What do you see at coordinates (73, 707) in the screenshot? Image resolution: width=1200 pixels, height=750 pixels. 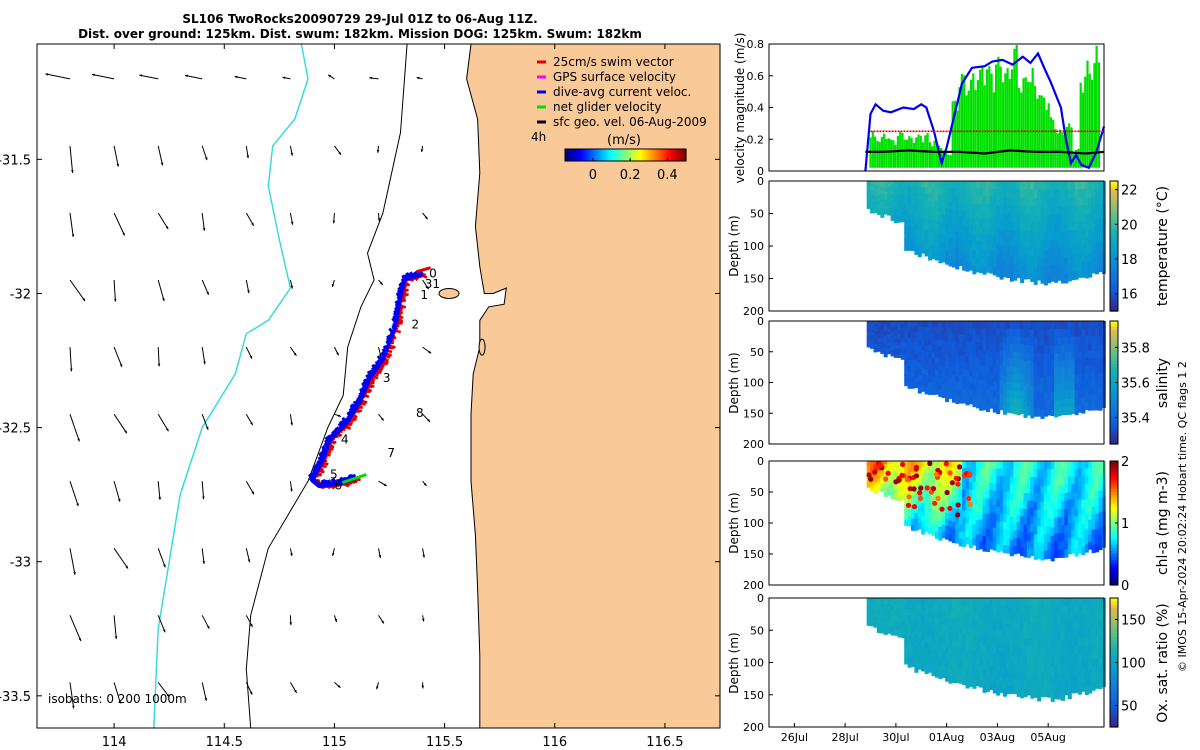 I see `geo-arrowhead` at bounding box center [73, 707].